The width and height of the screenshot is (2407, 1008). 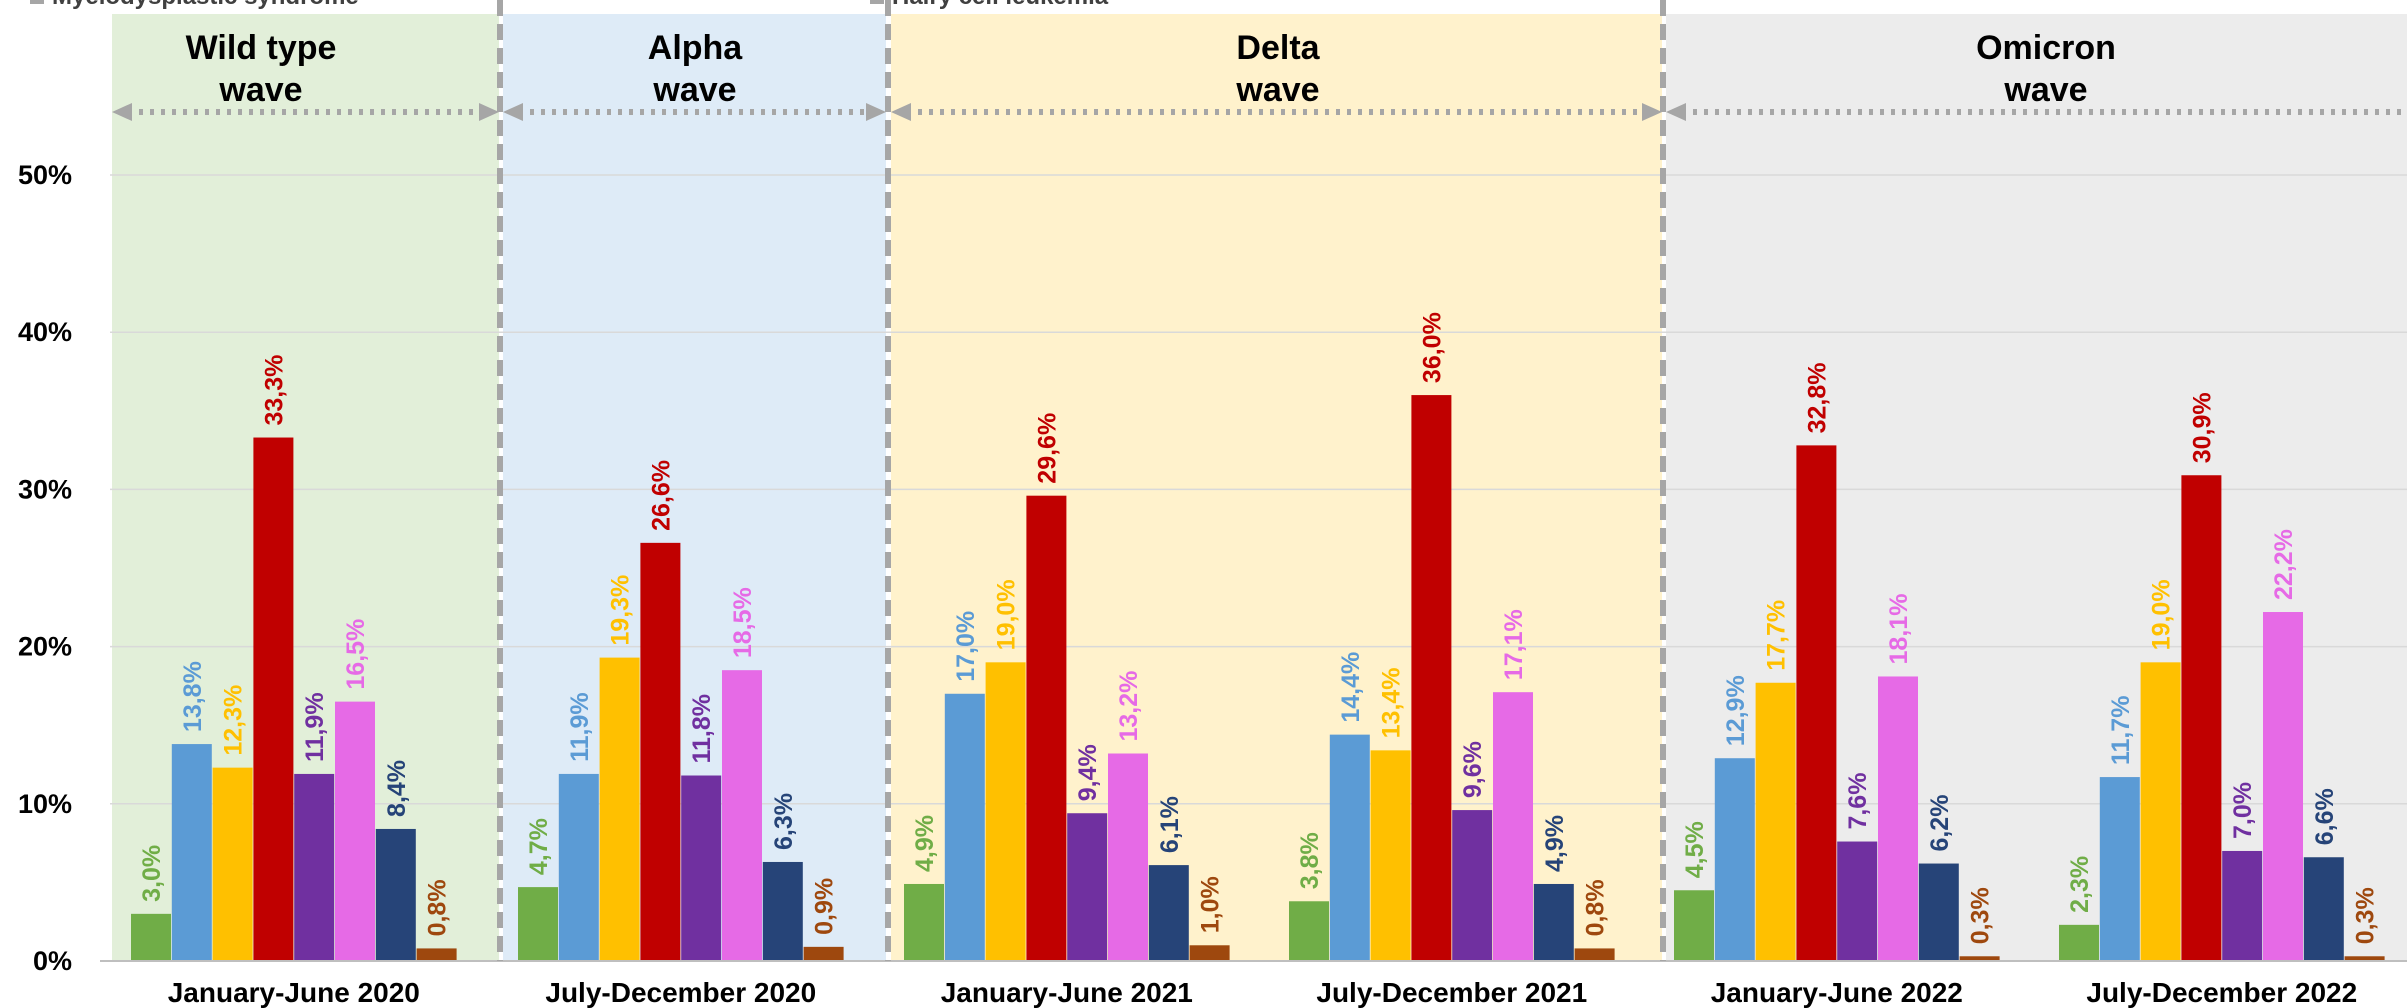 What do you see at coordinates (1129, 706) in the screenshot?
I see `bar-data-label: 13,2%` at bounding box center [1129, 706].